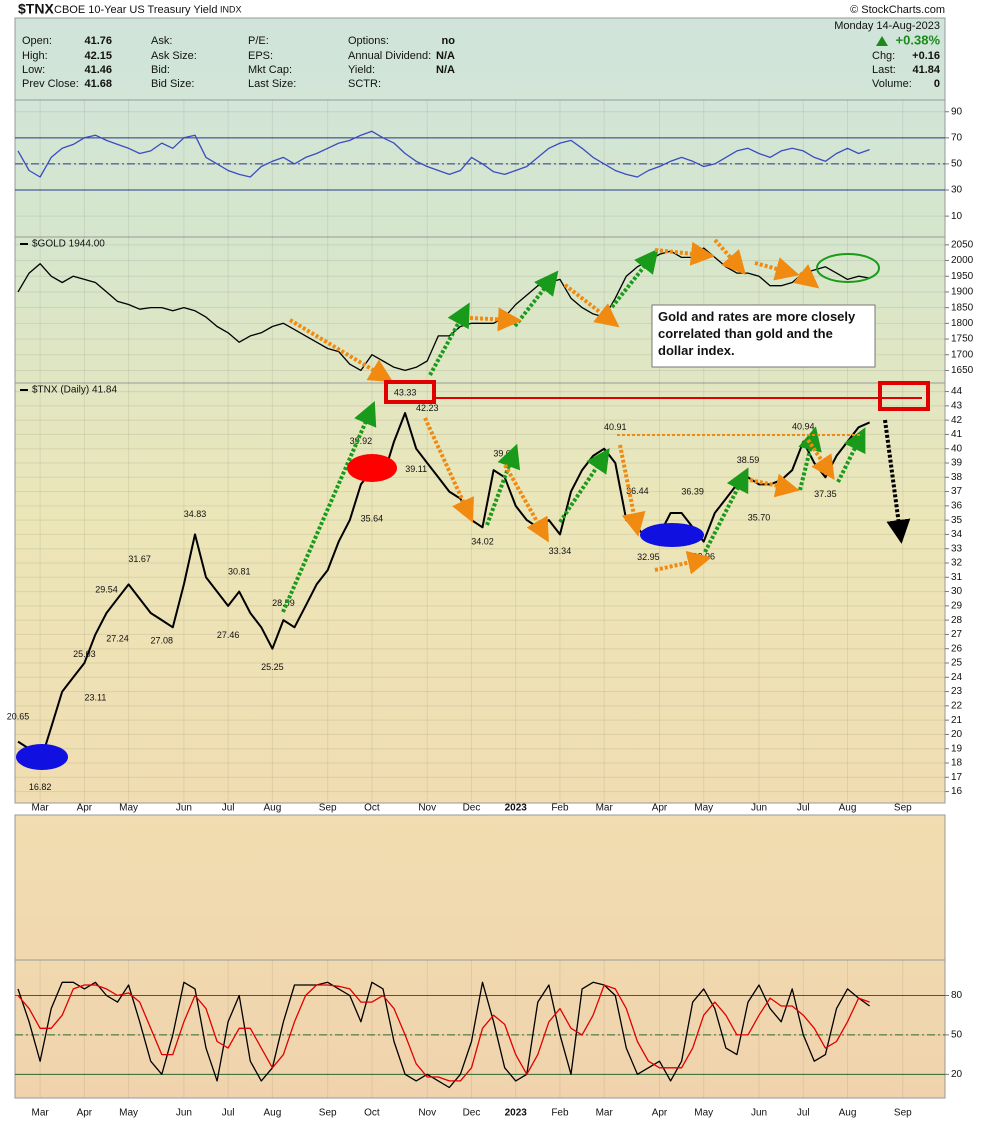 The image size is (990, 1124). Describe the element at coordinates (918, 39) in the screenshot. I see `change-percent: +0.38%` at that location.